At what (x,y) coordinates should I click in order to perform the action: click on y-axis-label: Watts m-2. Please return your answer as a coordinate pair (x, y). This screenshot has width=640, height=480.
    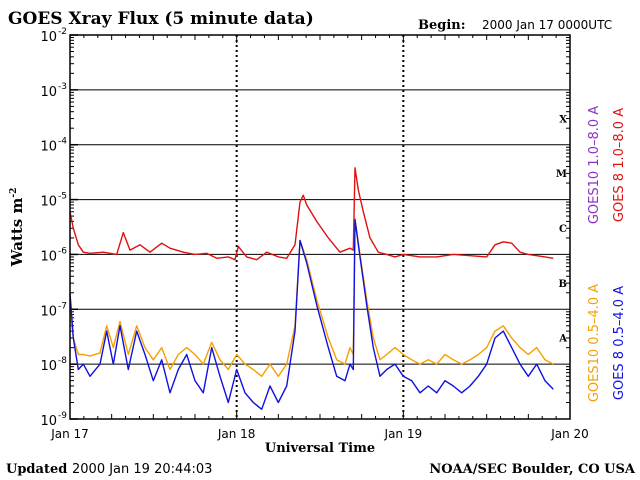
    Looking at the image, I should click on (17, 228).